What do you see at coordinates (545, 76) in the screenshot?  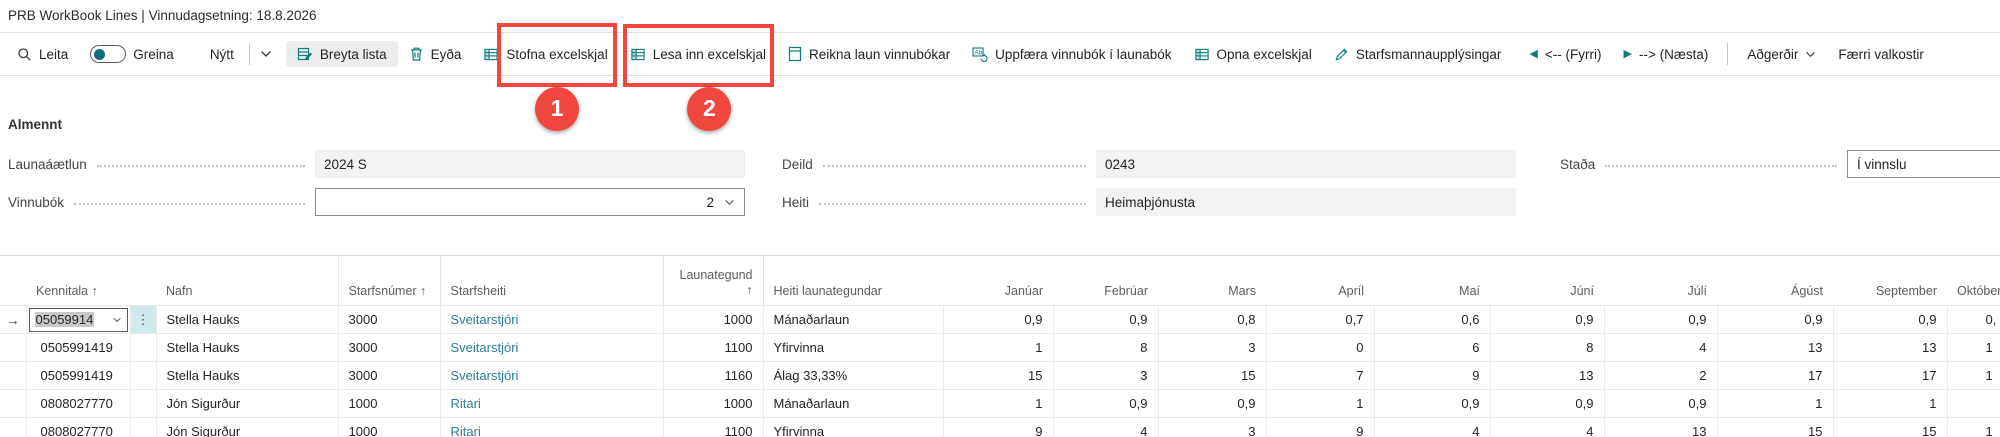 I see `create-excel-button: Stofna excelskjal 1` at bounding box center [545, 76].